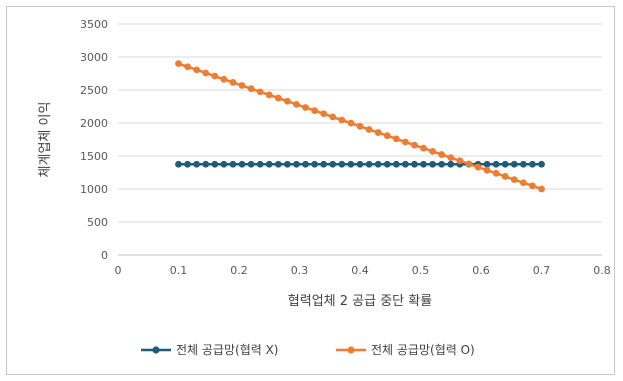  I want to click on x-tick-label: 0.1, so click(179, 270).